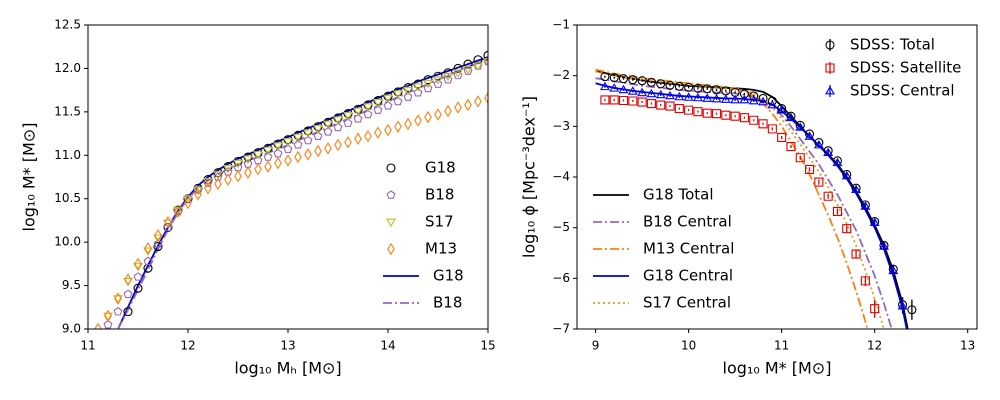 Image resolution: width=1000 pixels, height=400 pixels. Describe the element at coordinates (561, 25) in the screenshot. I see `y-tick-label: −1` at that location.